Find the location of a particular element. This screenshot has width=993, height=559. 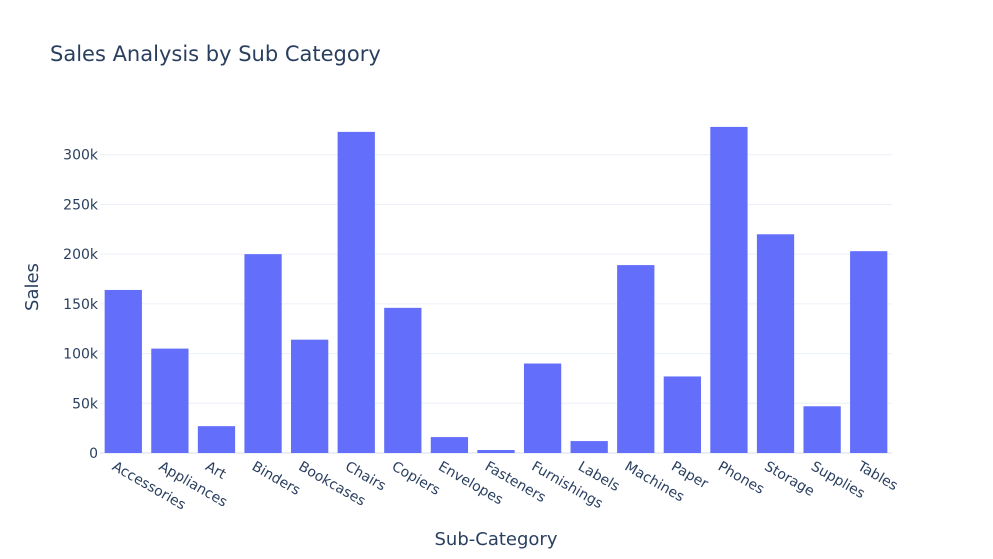

y-tick-label: 300k is located at coordinates (81, 156).